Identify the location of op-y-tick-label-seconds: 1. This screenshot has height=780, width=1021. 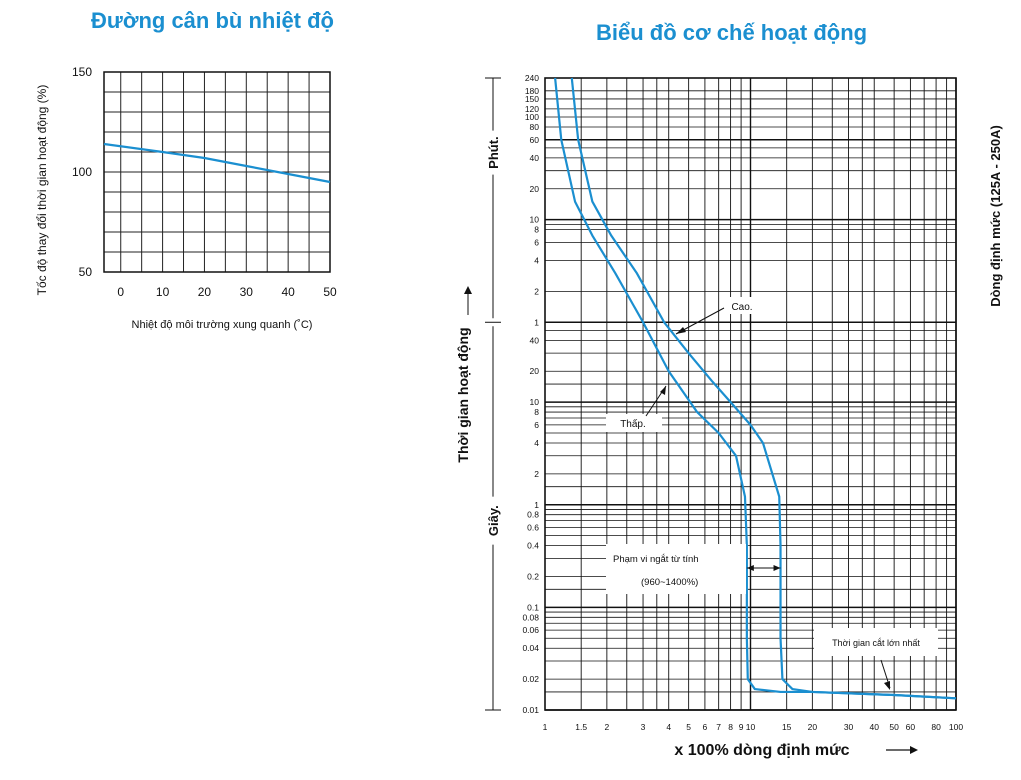
(536, 505).